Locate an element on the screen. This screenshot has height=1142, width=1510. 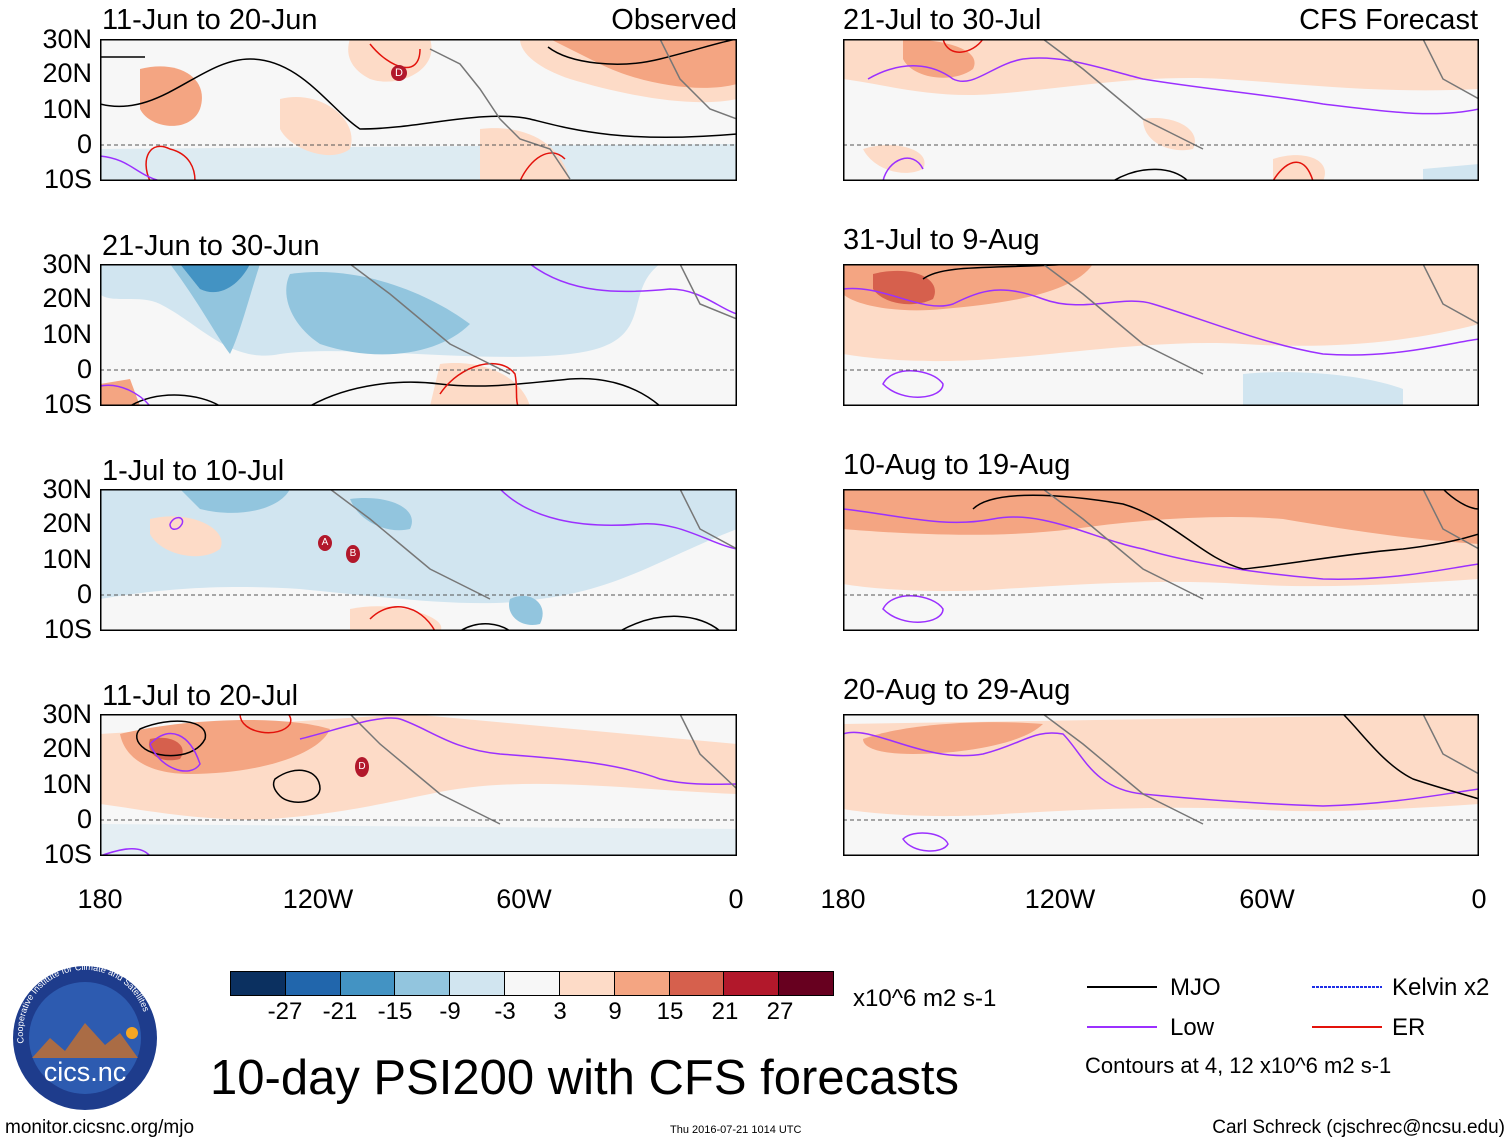
colorbar is located at coordinates (532, 983).